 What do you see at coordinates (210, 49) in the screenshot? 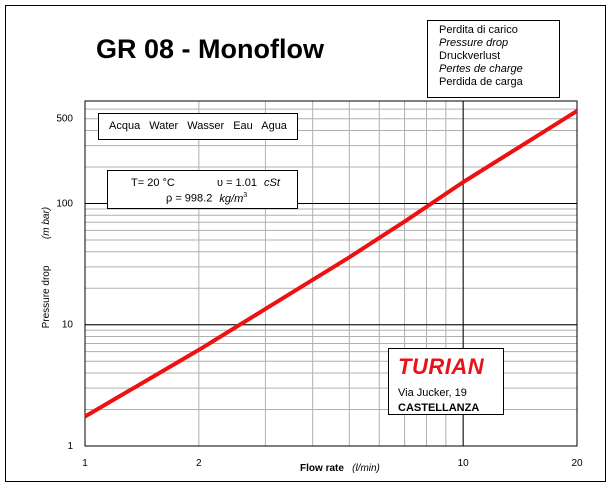
I see `chart-title: GR 08 - Monoflow` at bounding box center [210, 49].